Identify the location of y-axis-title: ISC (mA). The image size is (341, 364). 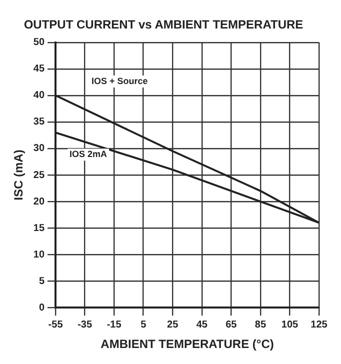
(19, 175).